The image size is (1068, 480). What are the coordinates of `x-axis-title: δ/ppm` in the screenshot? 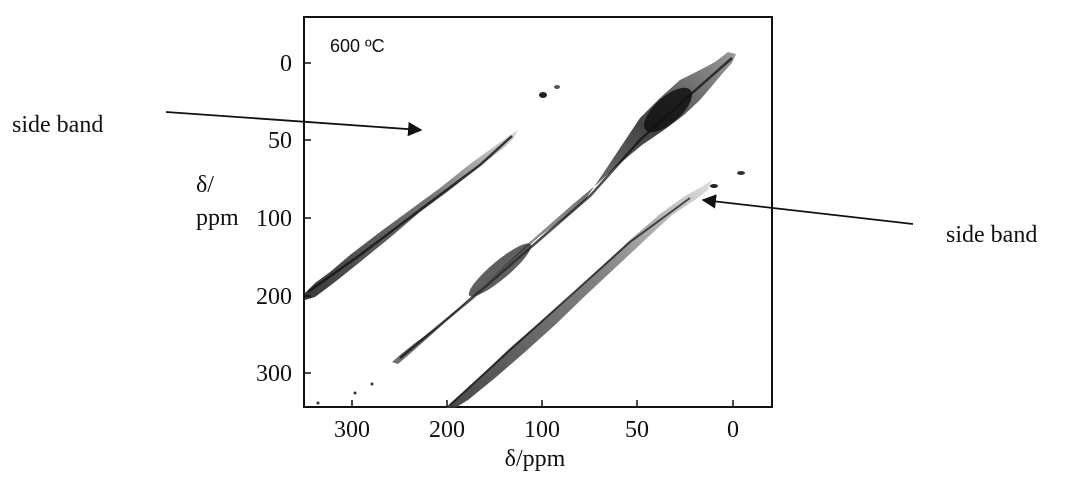 It's located at (535, 459).